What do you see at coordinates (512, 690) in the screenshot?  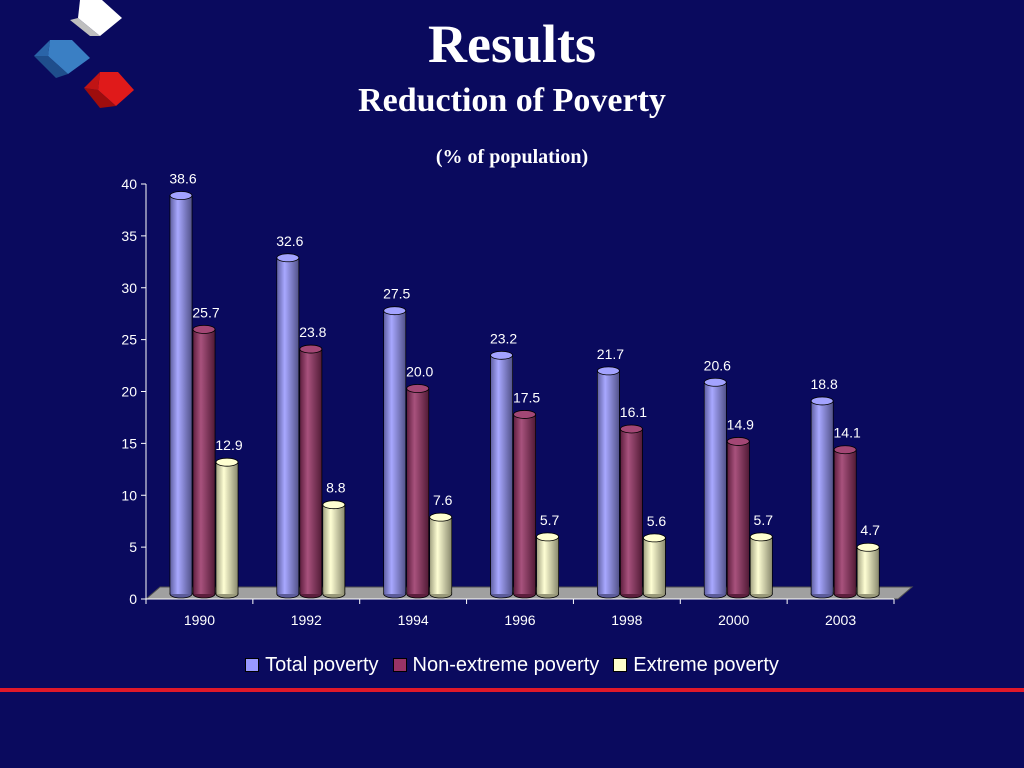 I see `accent-divider` at bounding box center [512, 690].